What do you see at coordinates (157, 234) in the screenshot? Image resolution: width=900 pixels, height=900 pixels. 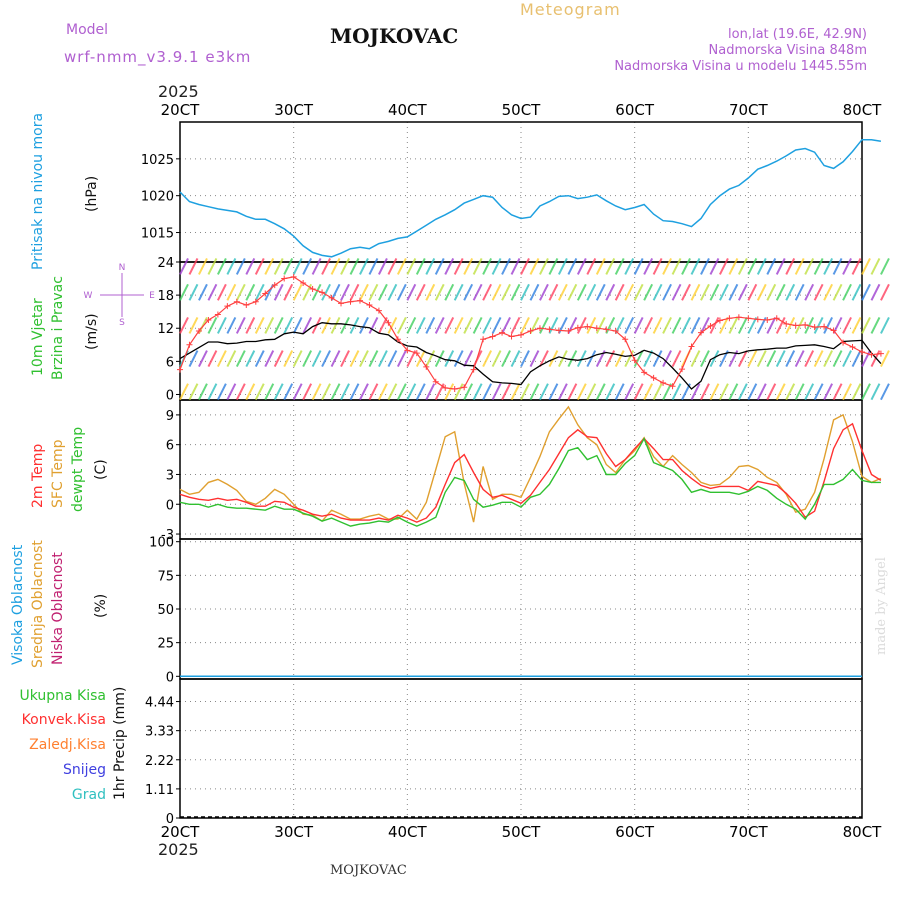 I see `ytick-label: 1015` at bounding box center [157, 234].